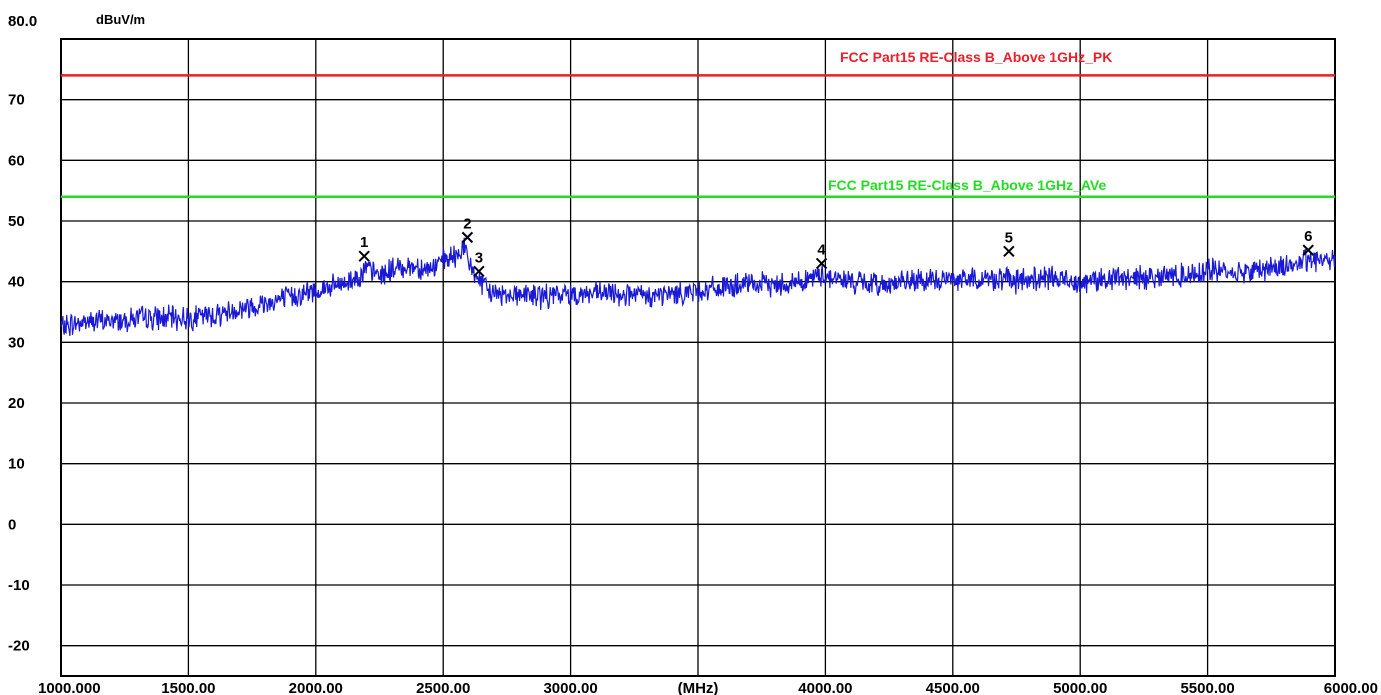 This screenshot has width=1381, height=695. What do you see at coordinates (364, 242) in the screenshot?
I see `marker-label: 1` at bounding box center [364, 242].